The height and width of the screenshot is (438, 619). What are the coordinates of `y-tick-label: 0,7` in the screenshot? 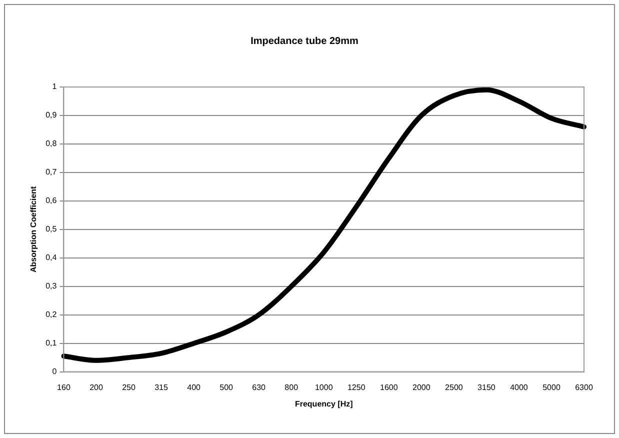 It's located at (52, 172).